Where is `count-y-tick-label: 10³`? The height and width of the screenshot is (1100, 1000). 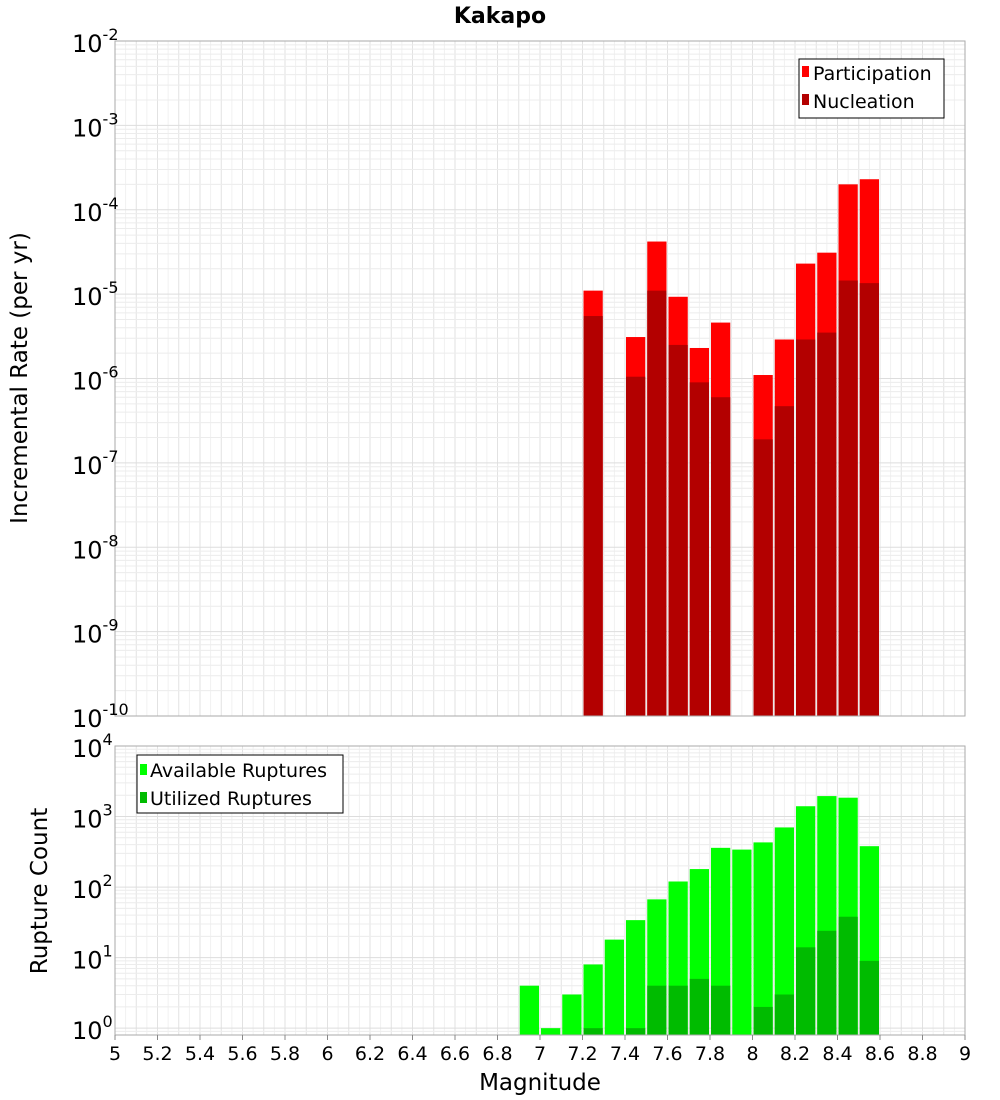
count-y-tick-label: 10³ is located at coordinates (92, 817).